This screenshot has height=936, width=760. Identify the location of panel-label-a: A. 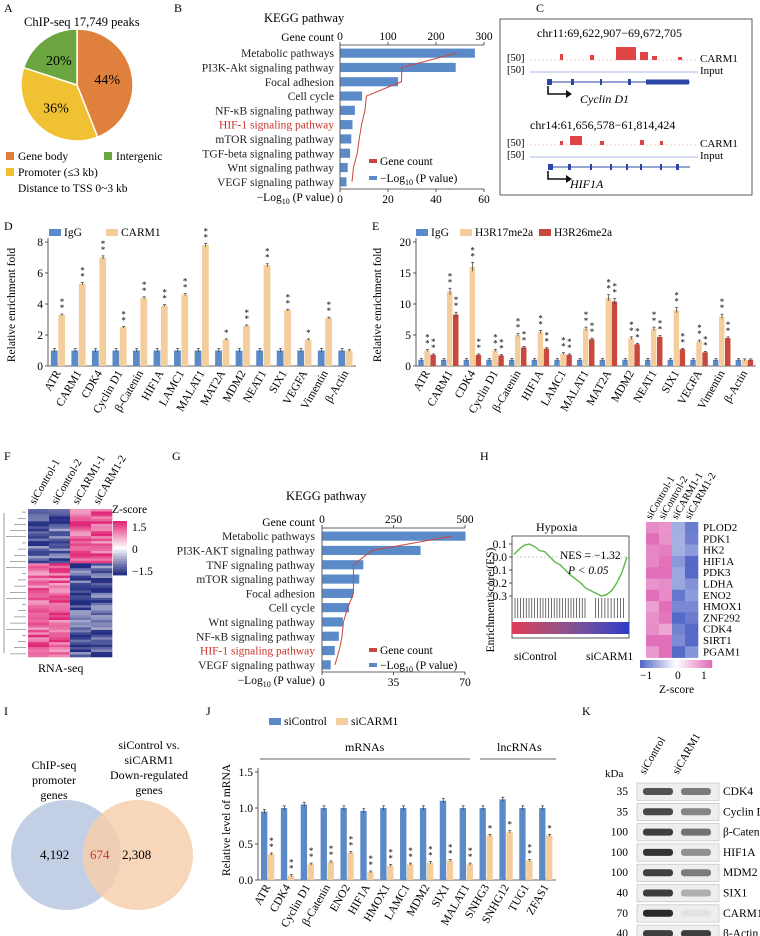
(8, 8).